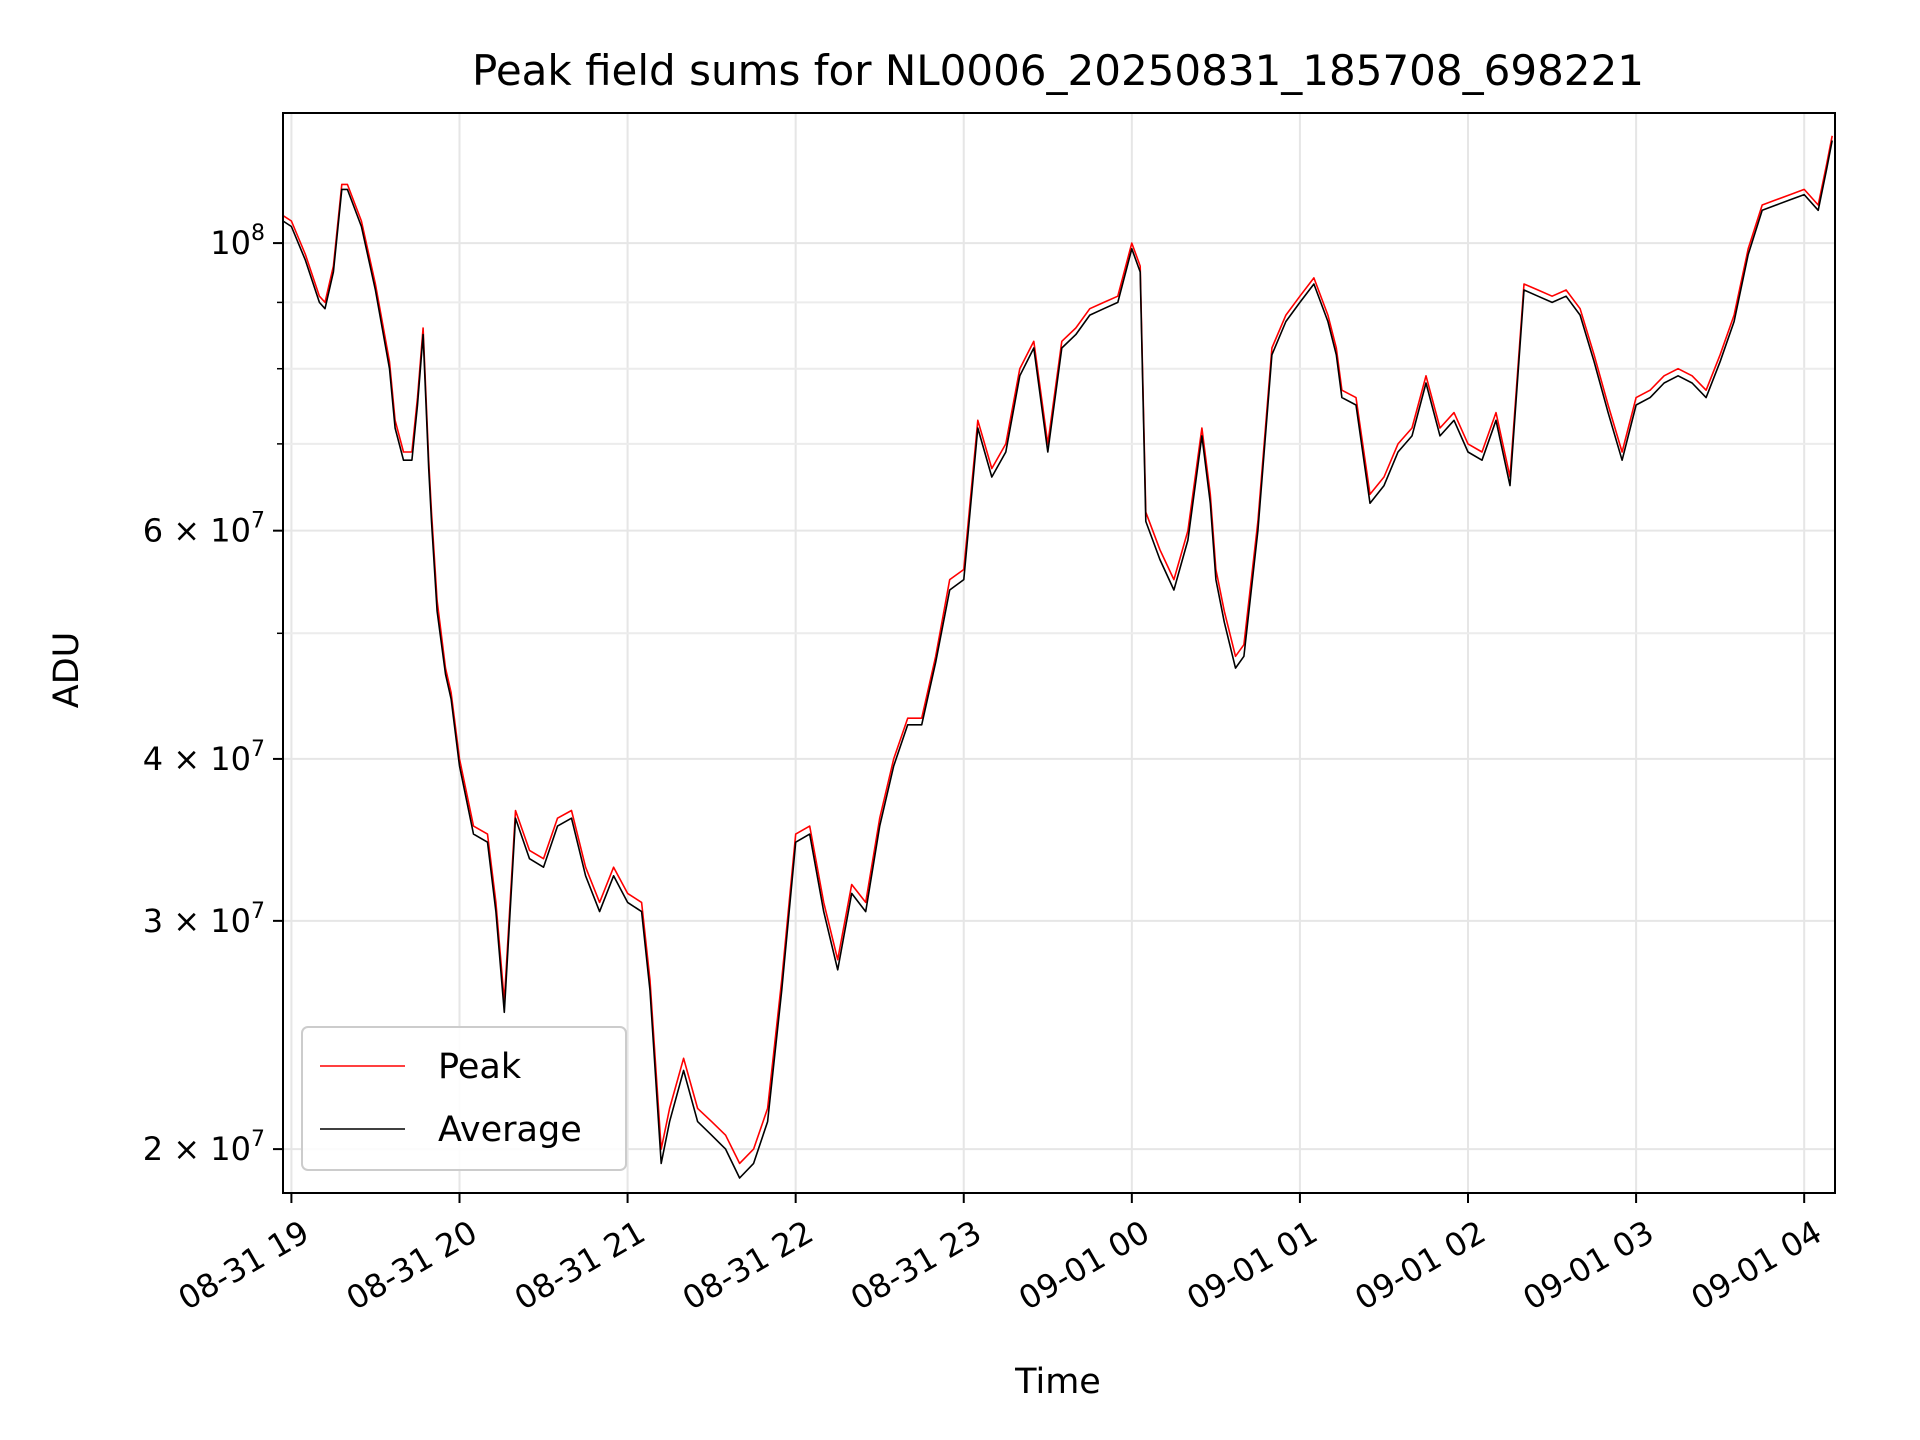 Image resolution: width=1920 pixels, height=1440 pixels. Describe the element at coordinates (510, 1130) in the screenshot. I see `legend-label-average: Average` at that location.